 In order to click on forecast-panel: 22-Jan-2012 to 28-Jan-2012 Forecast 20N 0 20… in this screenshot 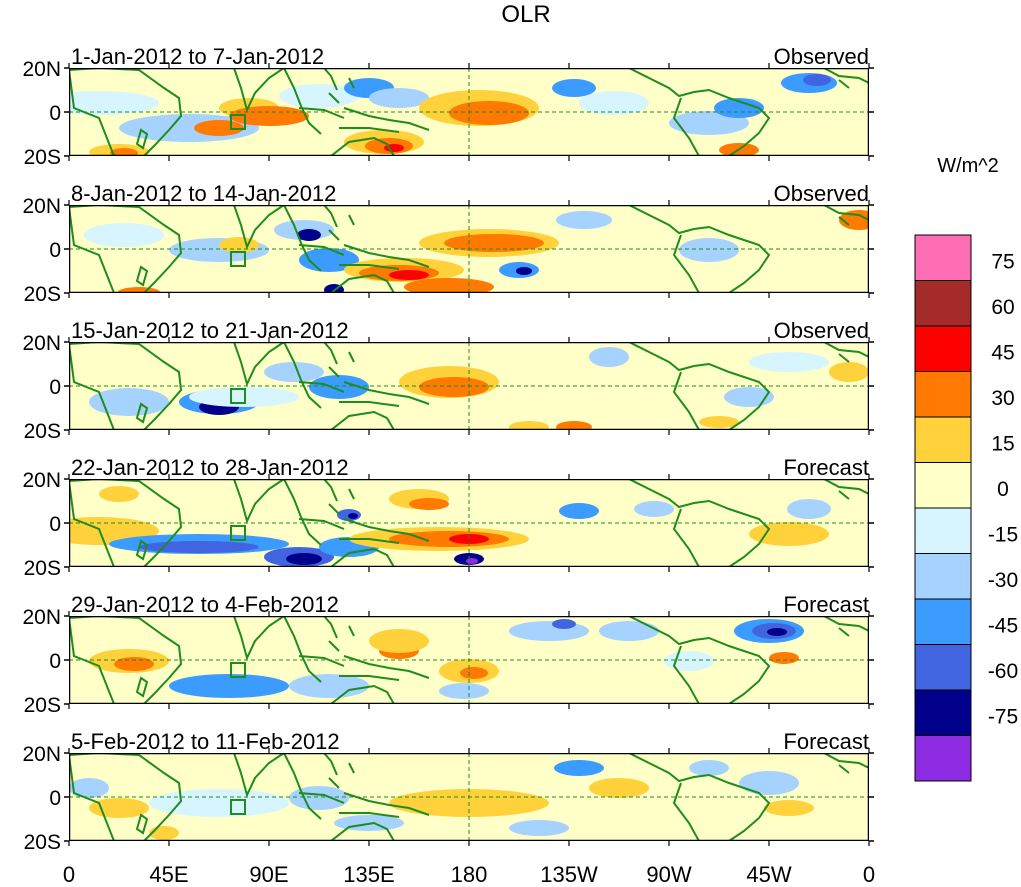, I will do `click(448, 517)`.